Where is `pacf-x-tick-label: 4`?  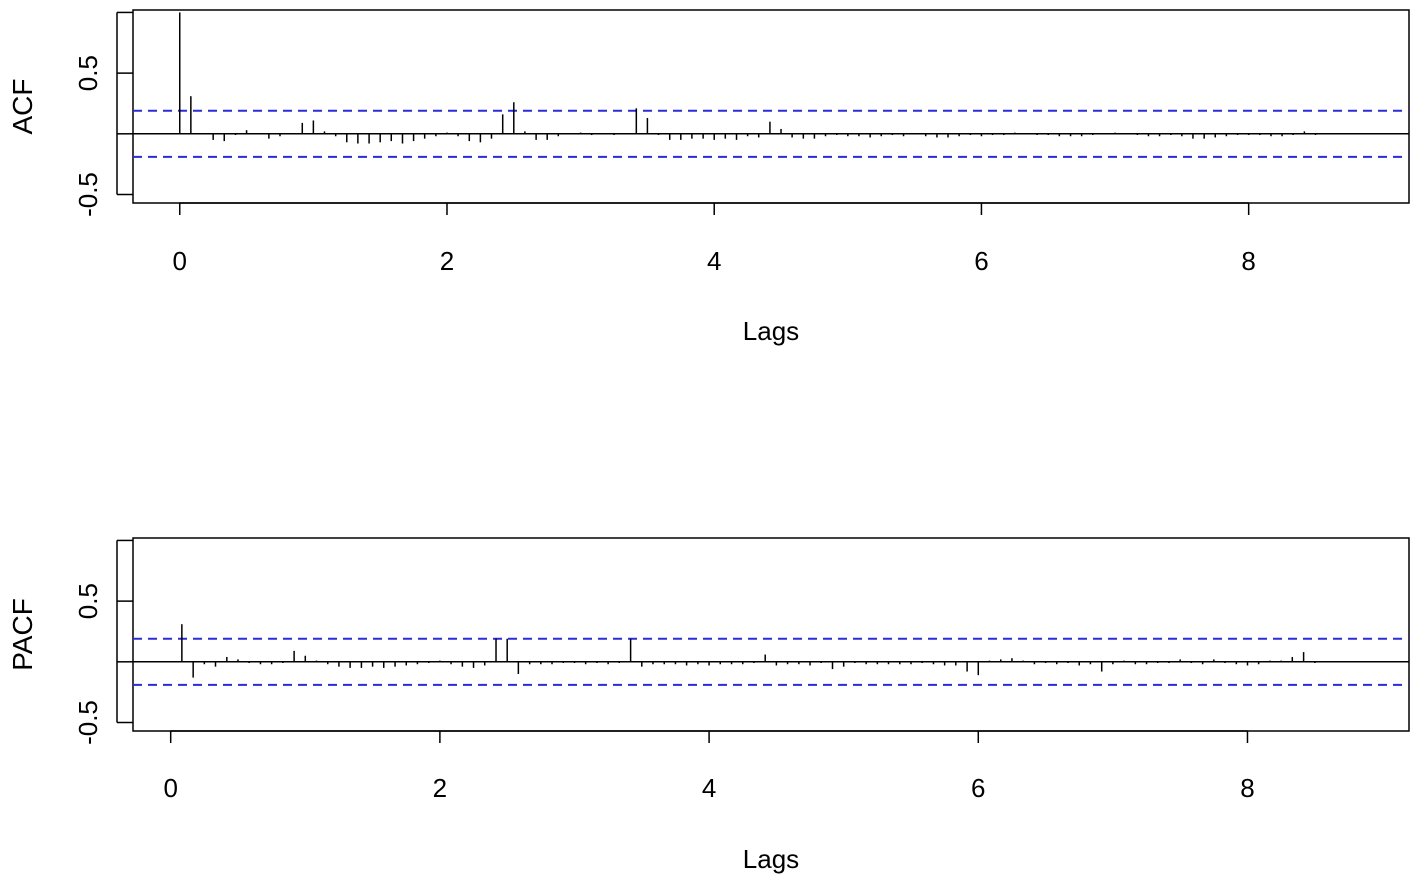 pacf-x-tick-label: 4 is located at coordinates (709, 788).